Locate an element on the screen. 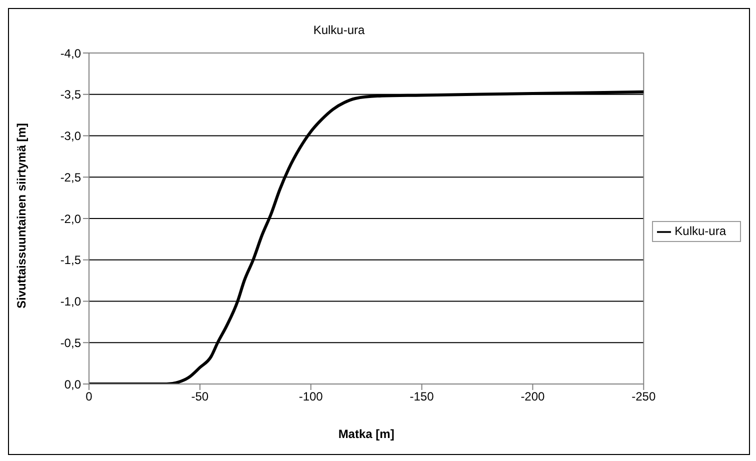 The height and width of the screenshot is (461, 756). x-tick-label: -150 is located at coordinates (422, 397).